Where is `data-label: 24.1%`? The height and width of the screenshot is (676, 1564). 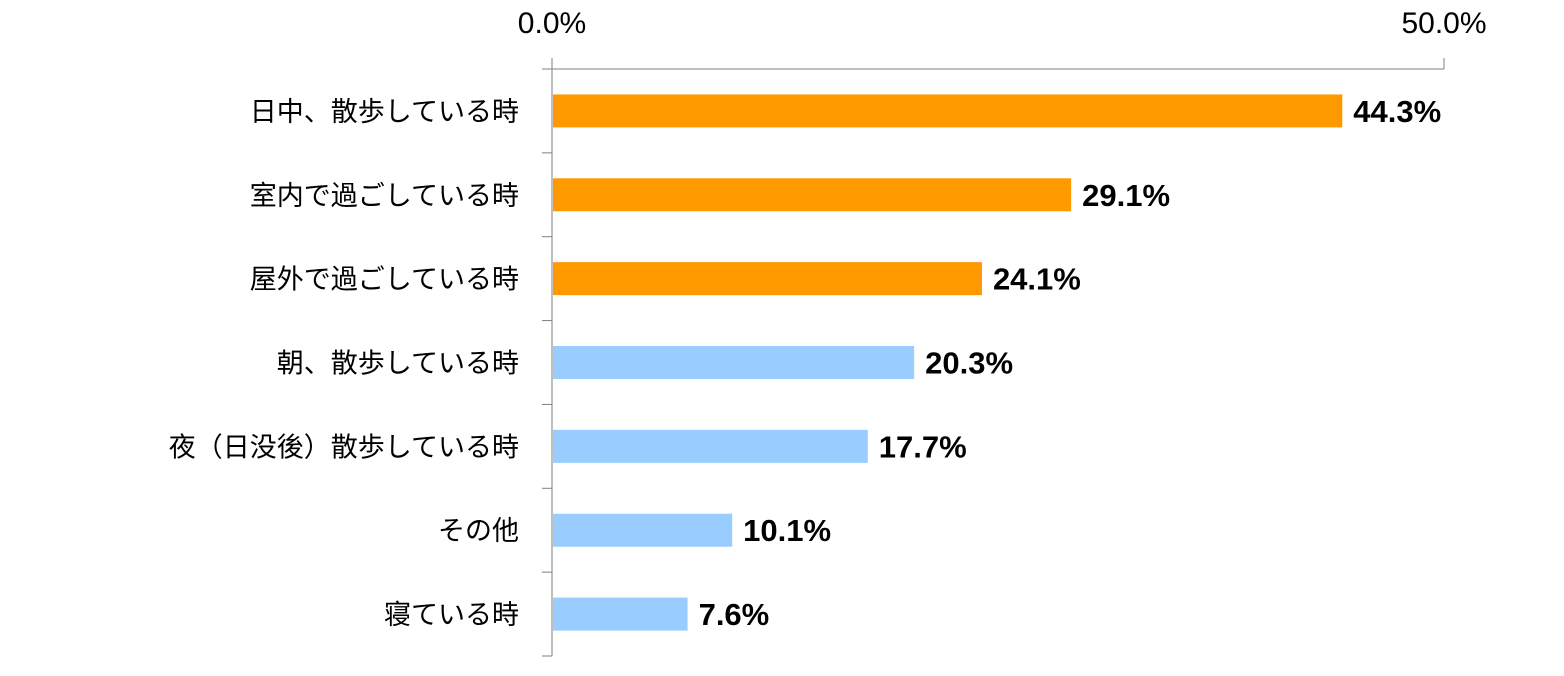
data-label: 24.1% is located at coordinates (1037, 279).